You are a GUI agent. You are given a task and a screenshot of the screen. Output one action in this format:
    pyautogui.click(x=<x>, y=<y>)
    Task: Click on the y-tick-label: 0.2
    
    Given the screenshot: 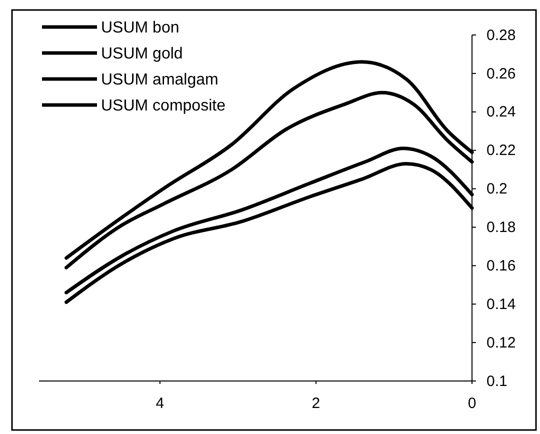 What is the action you would take?
    pyautogui.click(x=497, y=189)
    